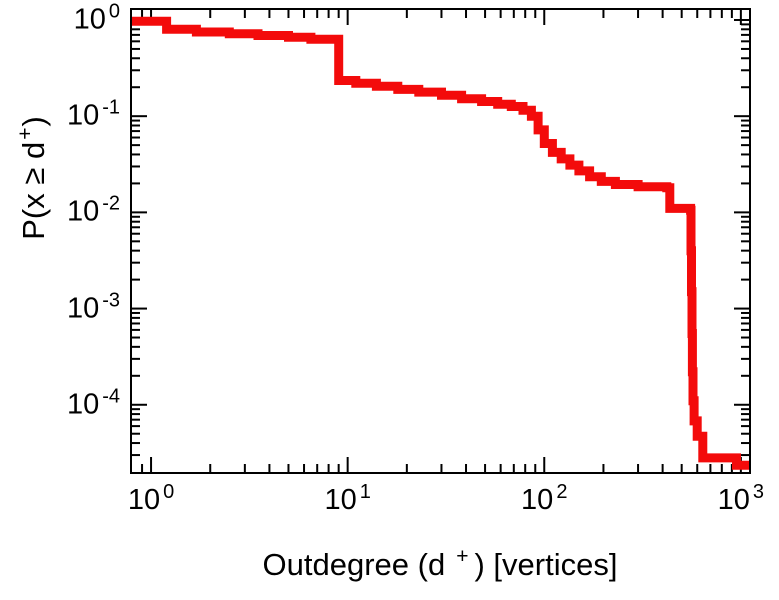 This screenshot has height=600, width=779. I want to click on tick-exponent: 1, so click(365, 492).